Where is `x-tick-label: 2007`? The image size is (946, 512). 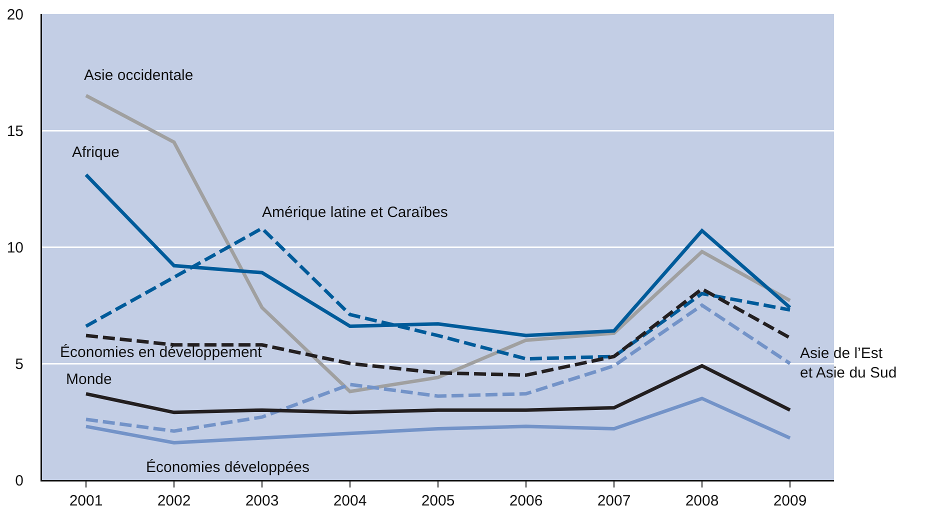 x-tick-label: 2007 is located at coordinates (614, 501).